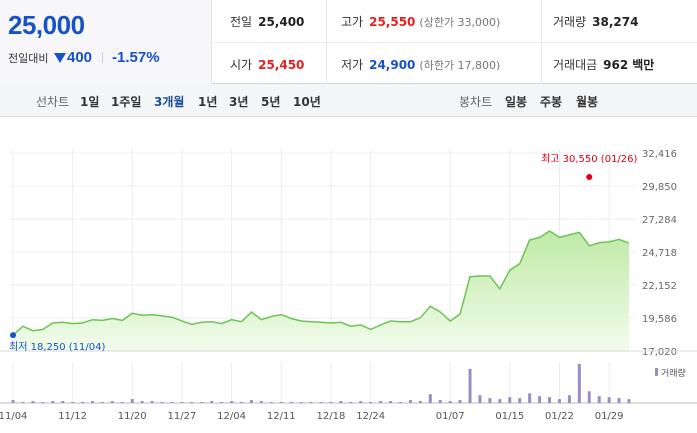 The width and height of the screenshot is (697, 433). What do you see at coordinates (59, 58) in the screenshot?
I see `down-triangle-icon` at bounding box center [59, 58].